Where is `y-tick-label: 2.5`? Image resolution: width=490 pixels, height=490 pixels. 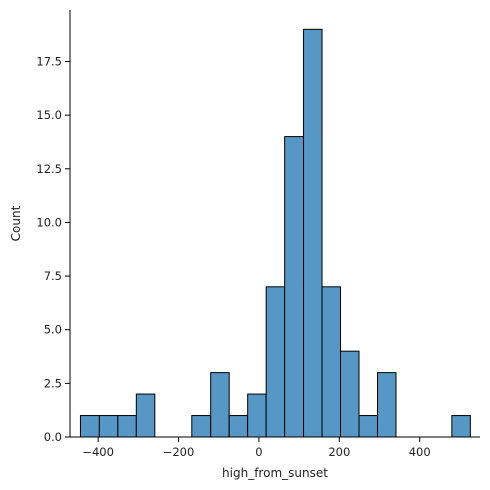
y-tick-label: 2.5 is located at coordinates (53, 383).